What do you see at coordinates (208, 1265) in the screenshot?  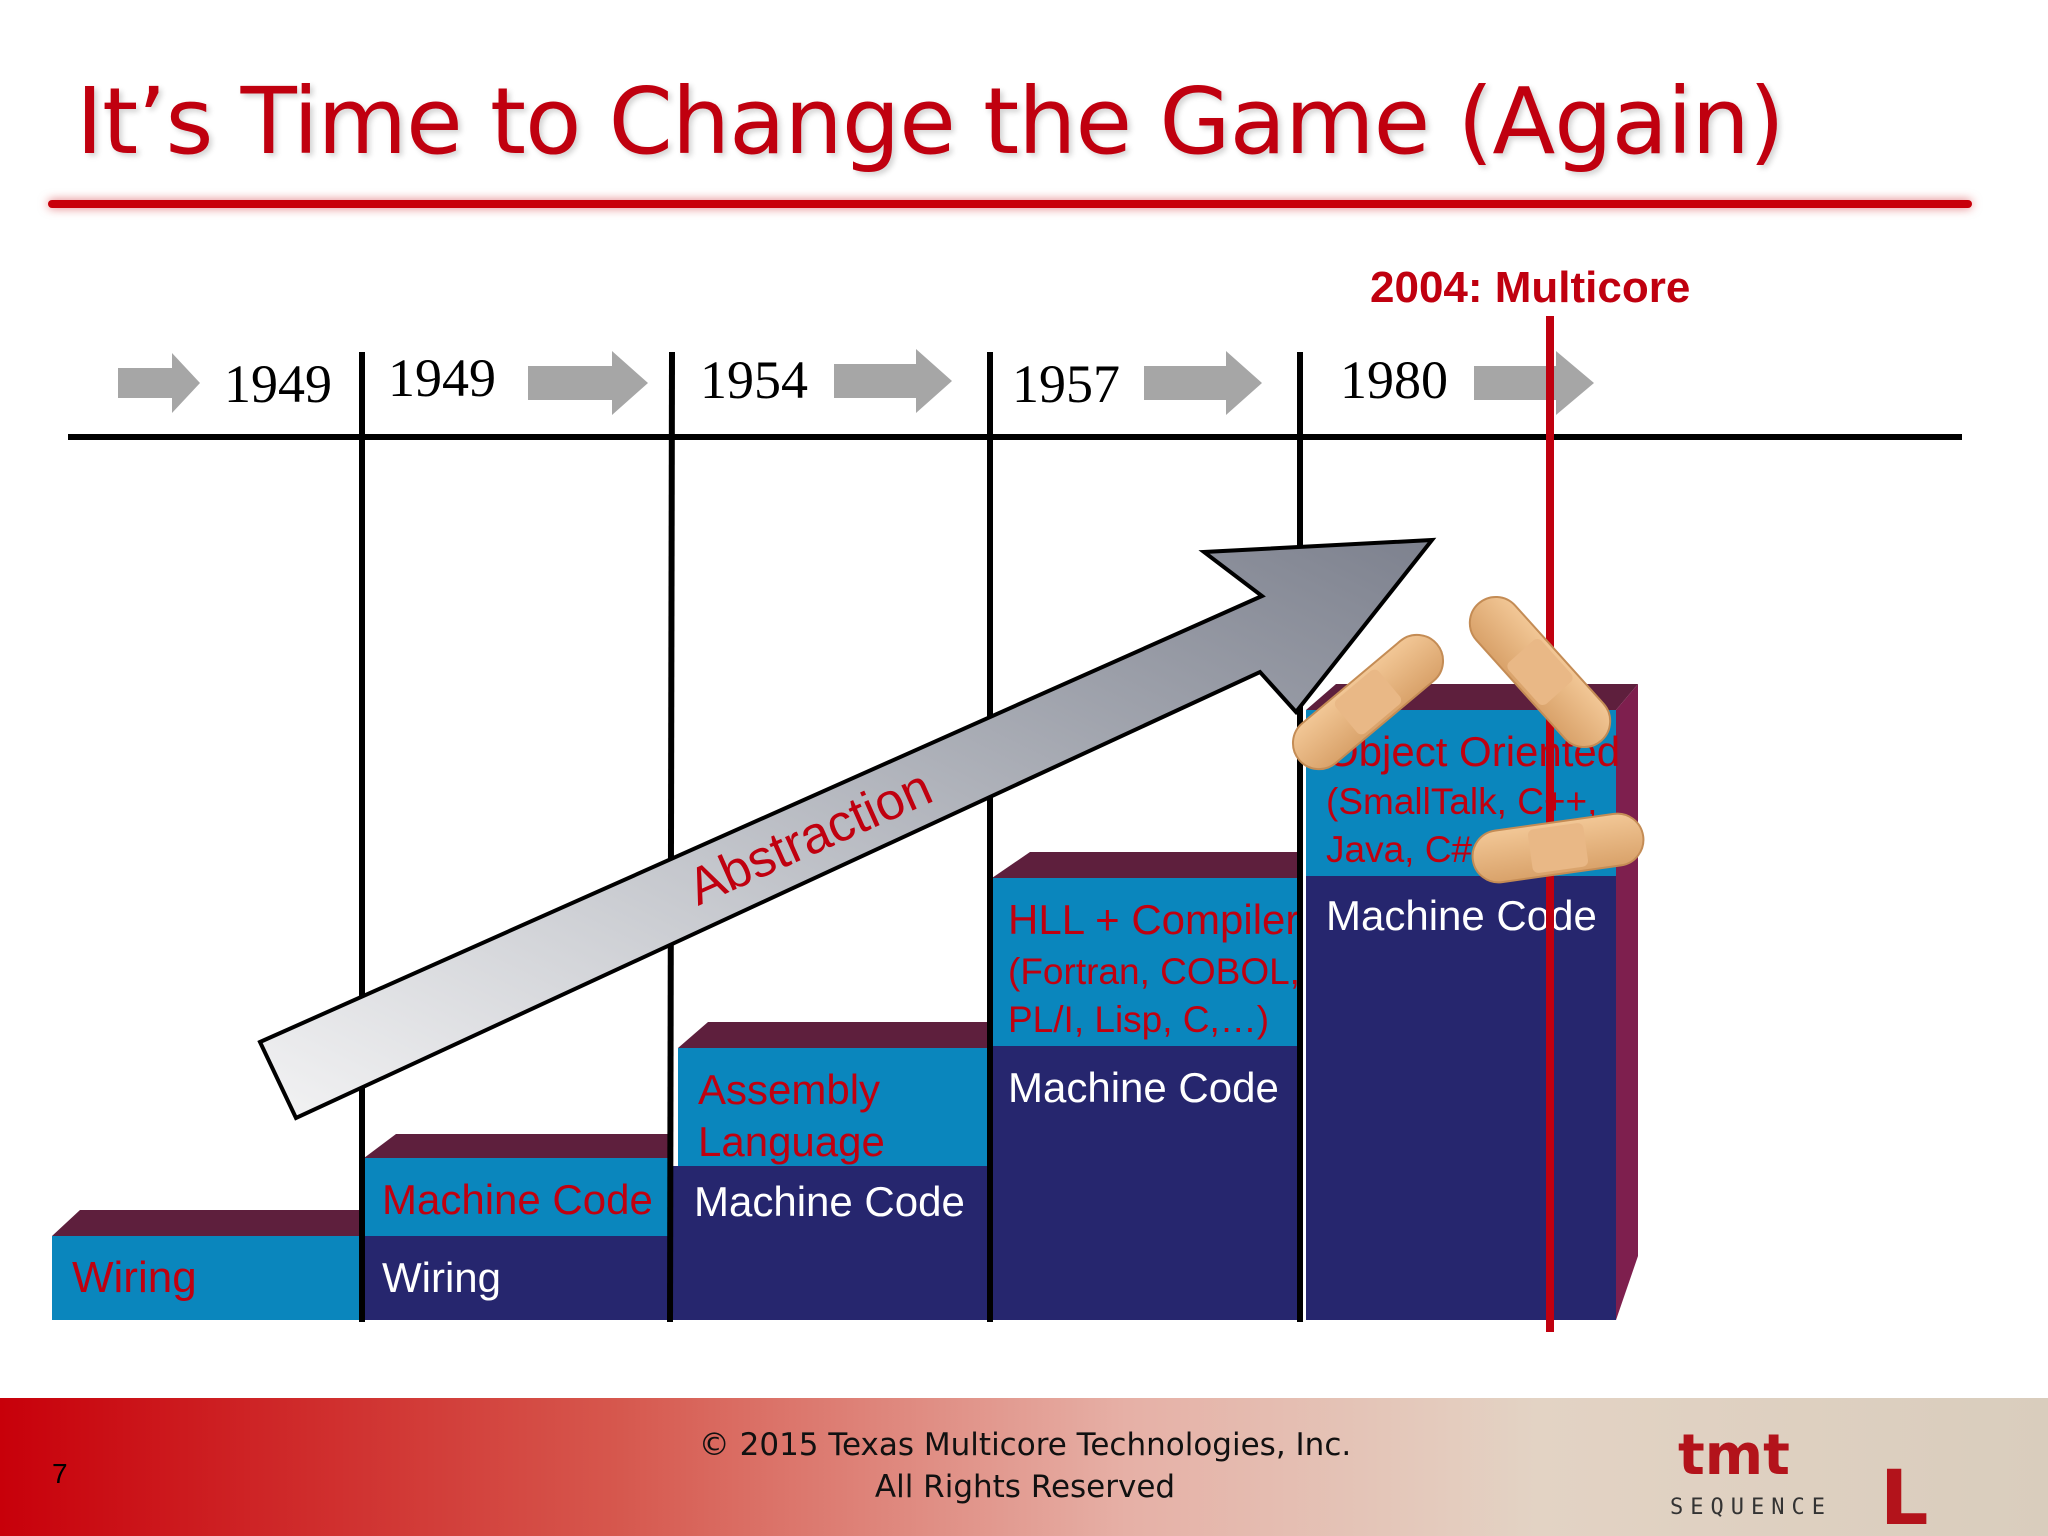 I see `step-1-block: Wiring` at bounding box center [208, 1265].